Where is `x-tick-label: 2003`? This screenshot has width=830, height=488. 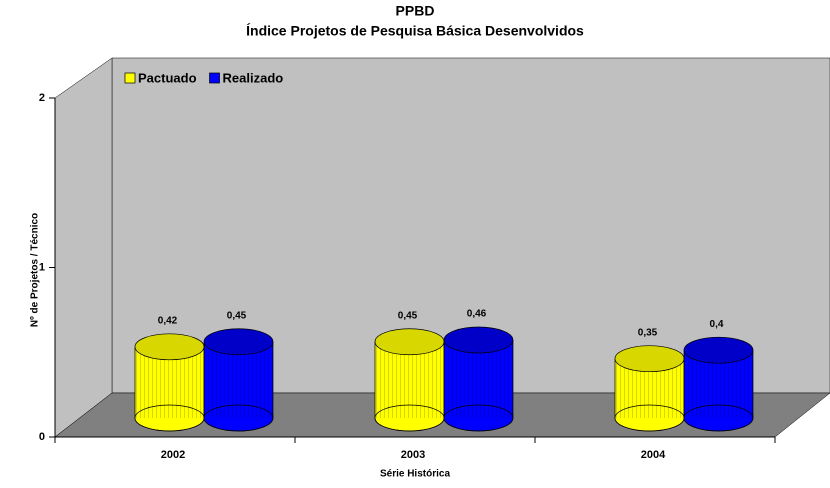
x-tick-label: 2003 is located at coordinates (413, 455).